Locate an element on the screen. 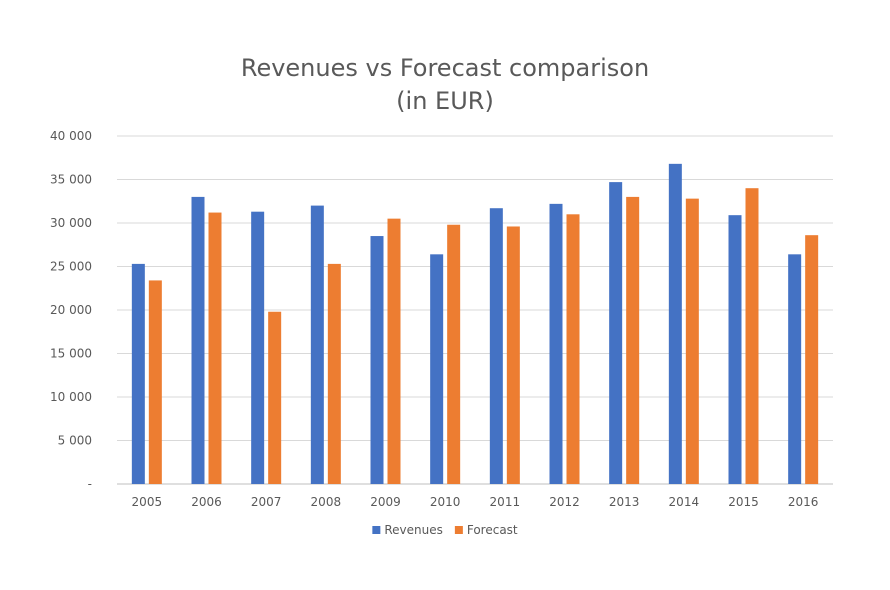 The height and width of the screenshot is (590, 890). bar-forecast-2006 is located at coordinates (215, 348).